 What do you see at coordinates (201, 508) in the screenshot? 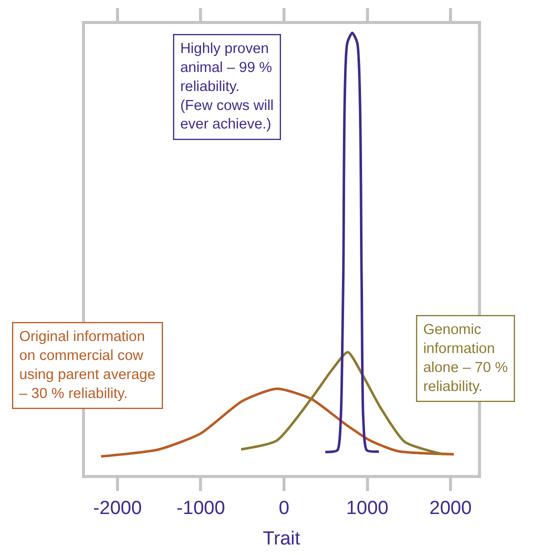
I see `x-tick-label: -1000` at bounding box center [201, 508].